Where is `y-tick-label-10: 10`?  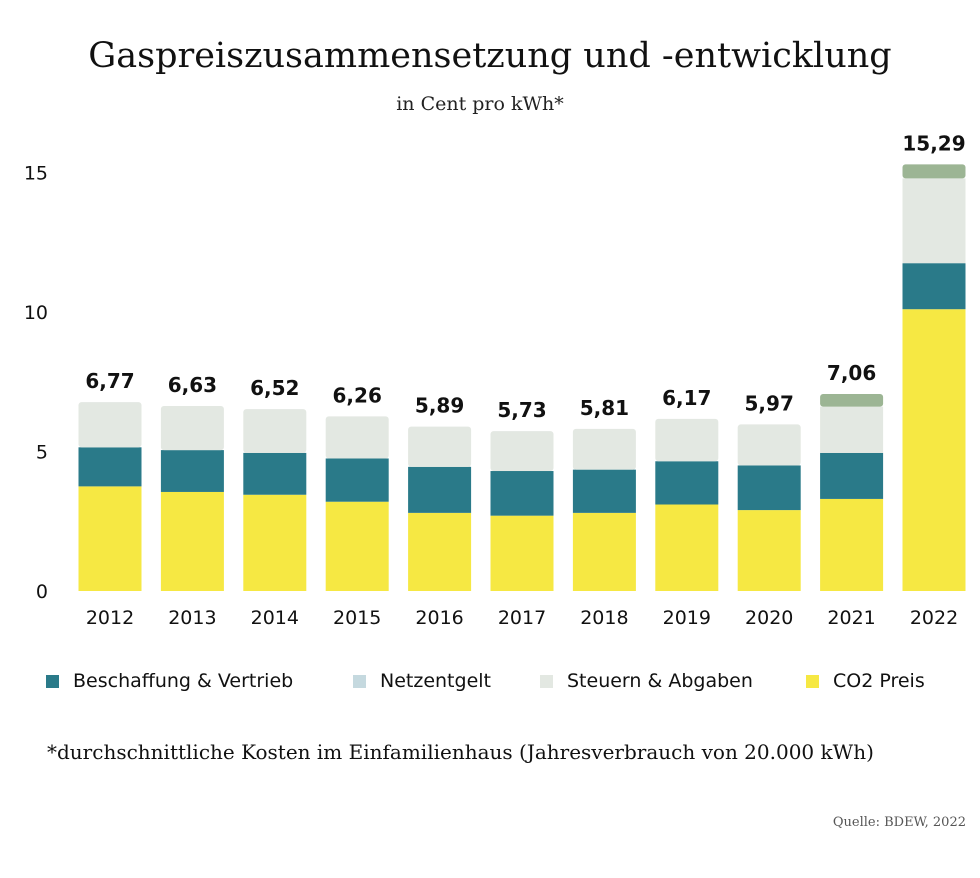 y-tick-label-10: 10 is located at coordinates (36, 313).